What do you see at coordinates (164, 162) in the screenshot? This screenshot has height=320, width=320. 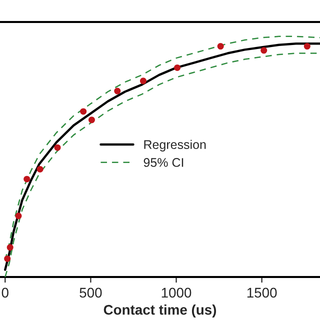 I see `legend-label: 95% CI` at bounding box center [164, 162].